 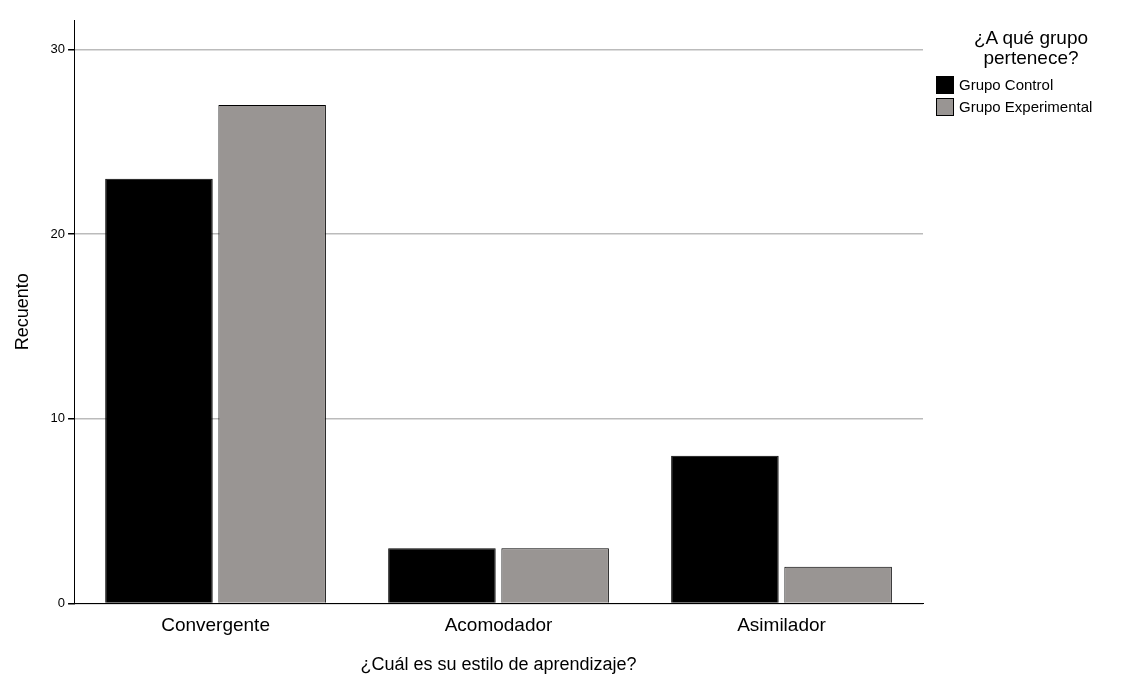 I want to click on y-tick-label: 30, so click(x=58, y=49).